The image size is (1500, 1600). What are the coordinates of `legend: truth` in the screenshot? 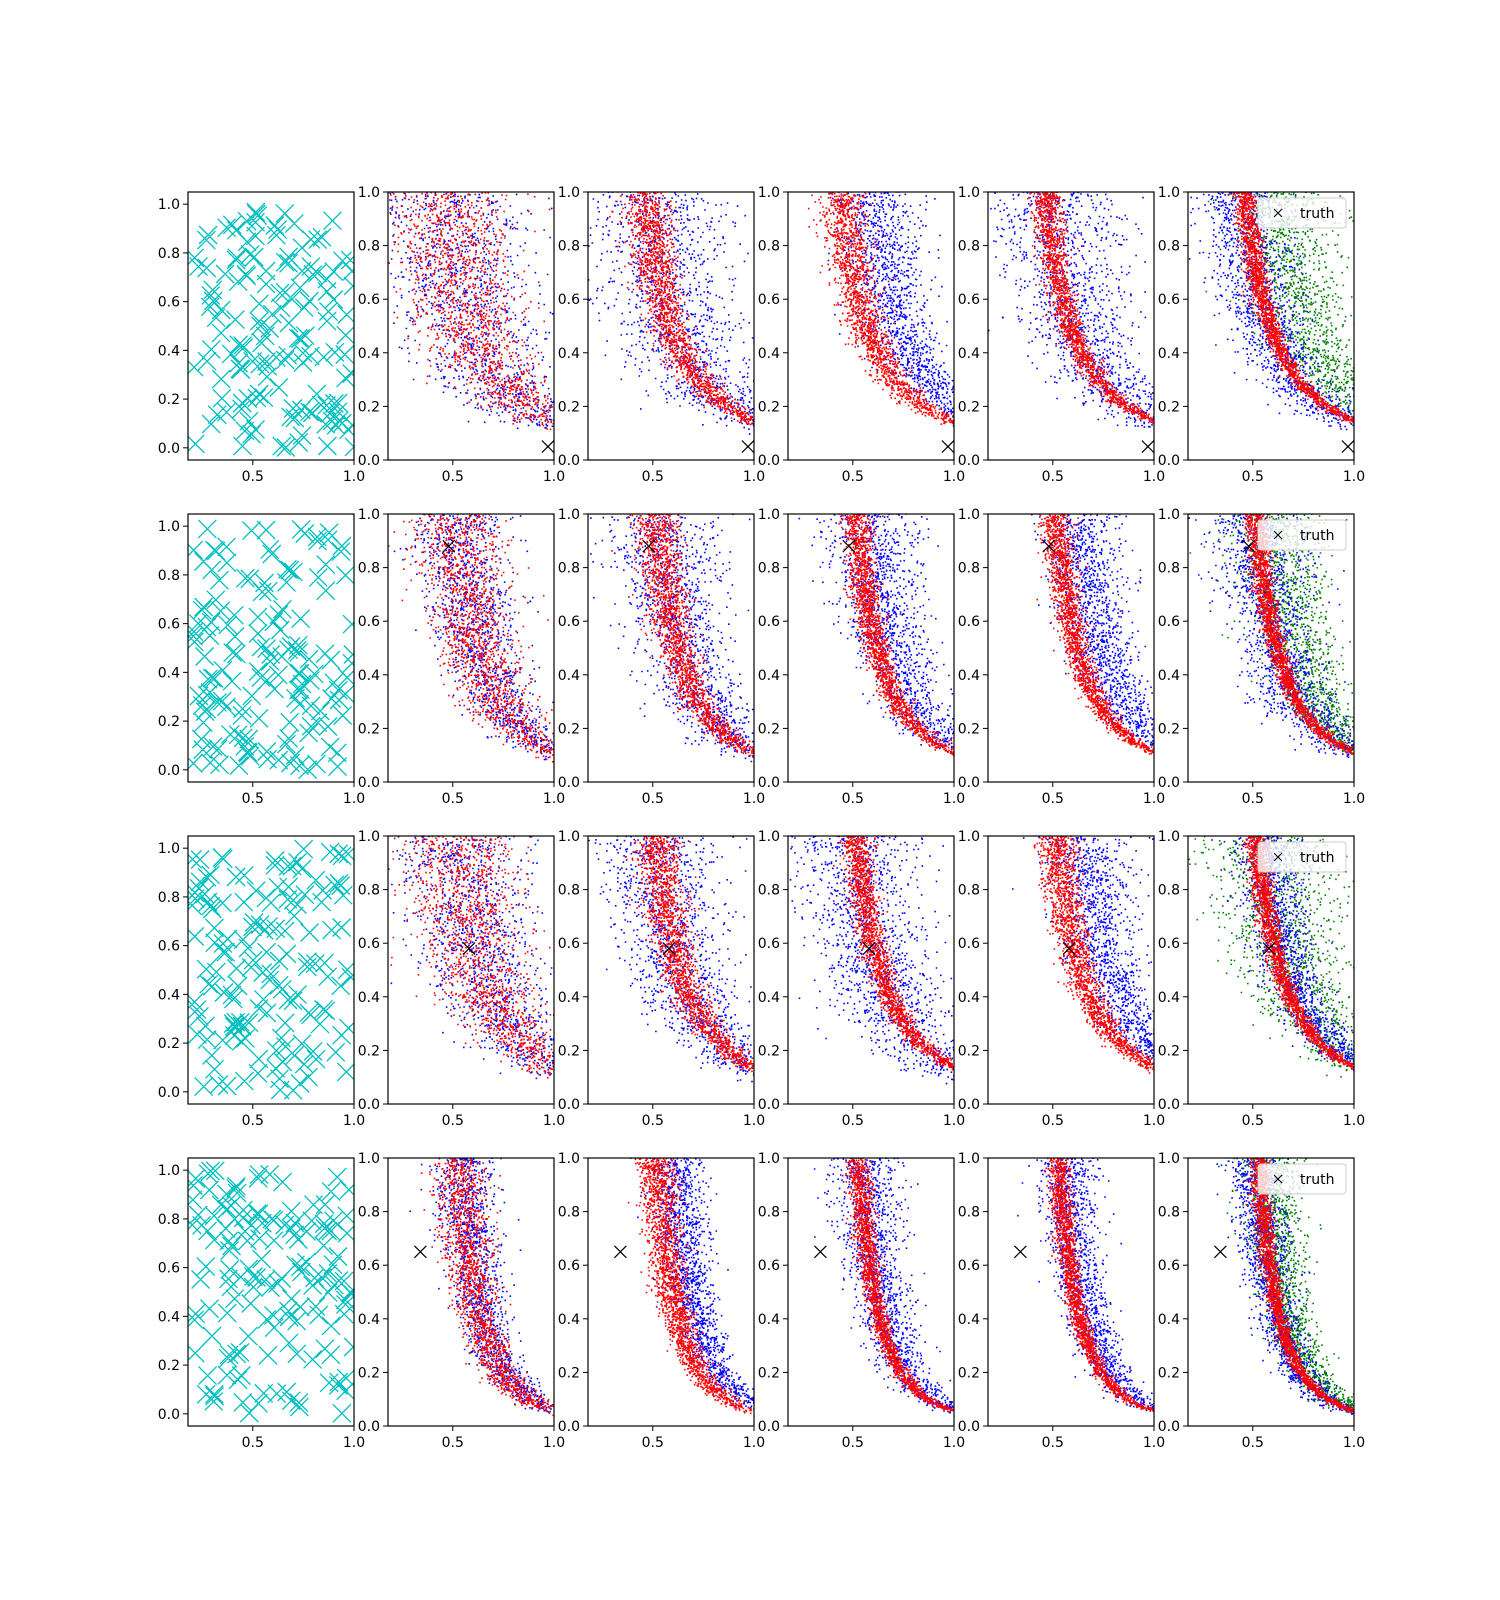 It's located at (1302, 213).